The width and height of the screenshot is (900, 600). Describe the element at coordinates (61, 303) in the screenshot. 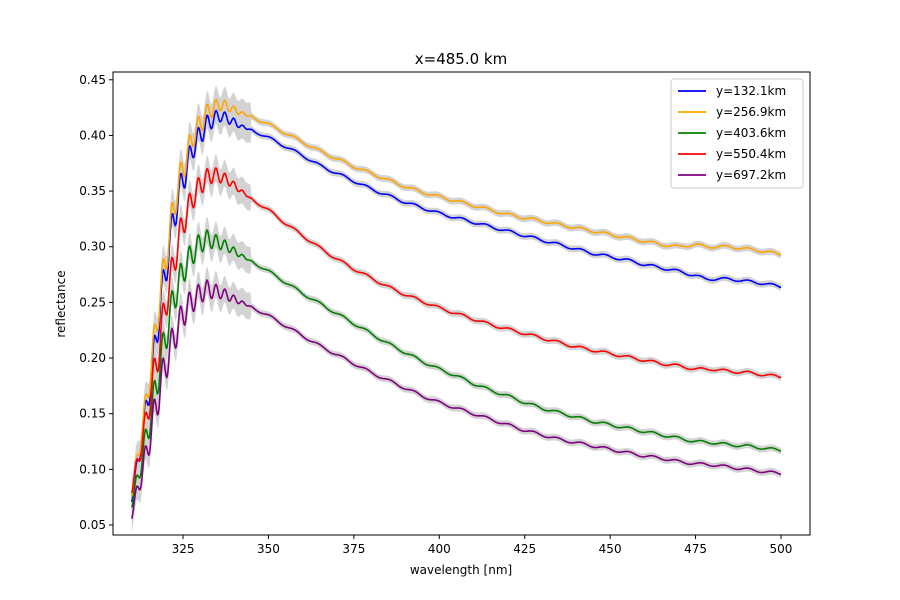

I see `y-axis-label: reflectance` at that location.